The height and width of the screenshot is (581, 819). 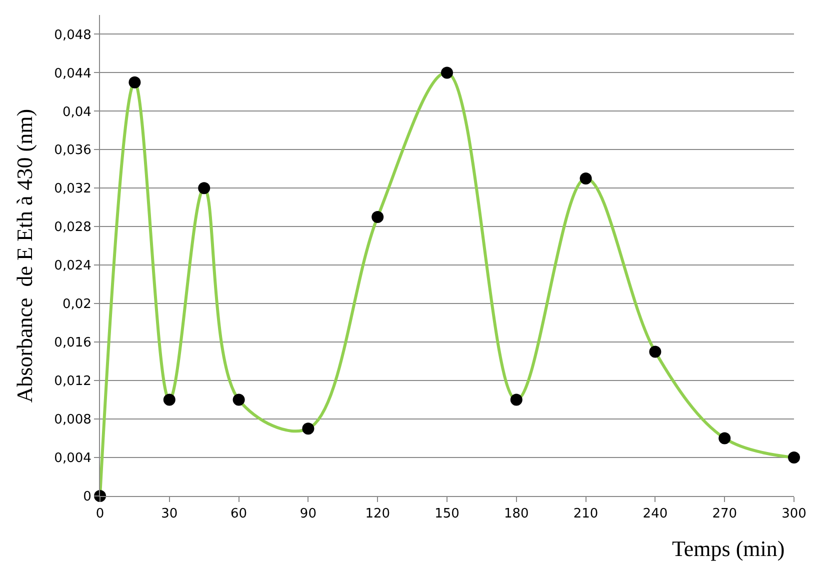 I want to click on y-tick-label: 0,044, so click(x=73, y=74).